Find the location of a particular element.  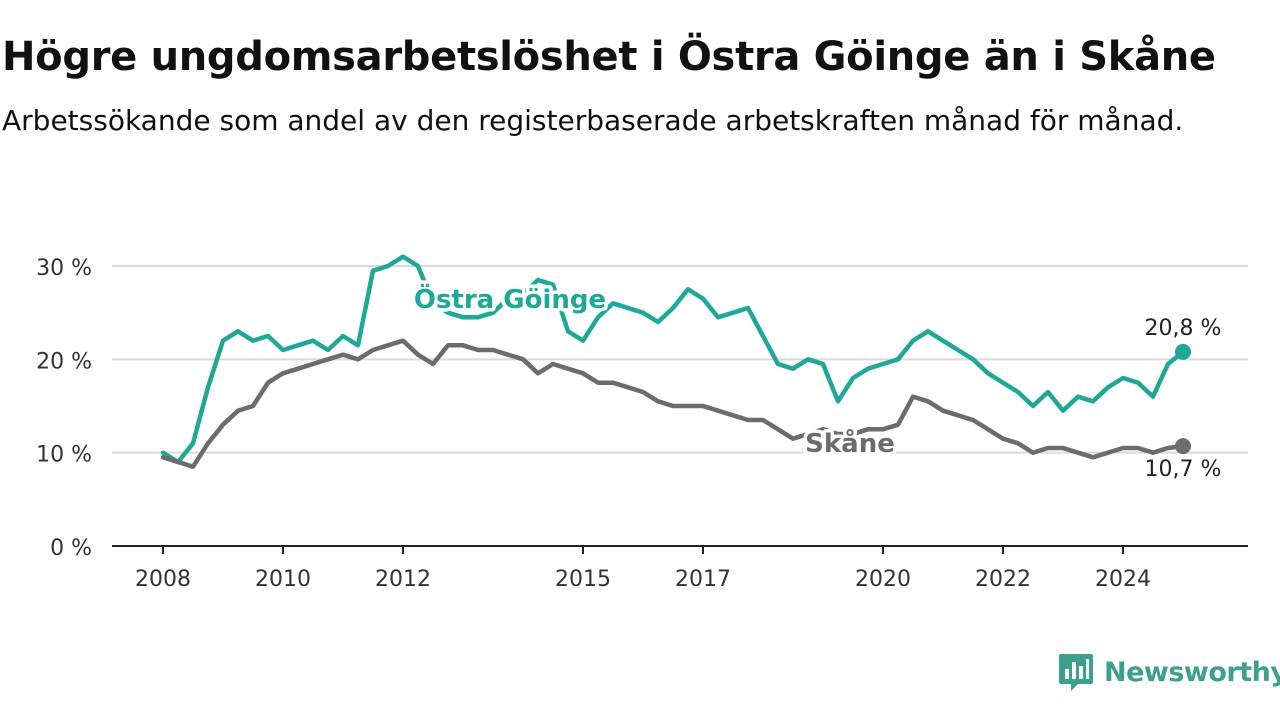

x-tick-label: 2017 is located at coordinates (703, 579).